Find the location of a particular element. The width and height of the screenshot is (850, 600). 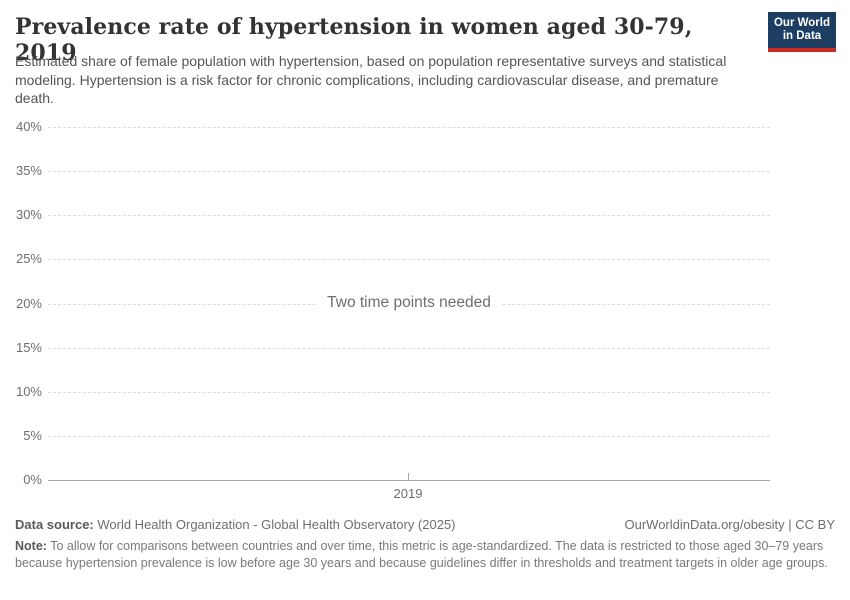

y-axis-tick-label: 25% is located at coordinates (28, 259).